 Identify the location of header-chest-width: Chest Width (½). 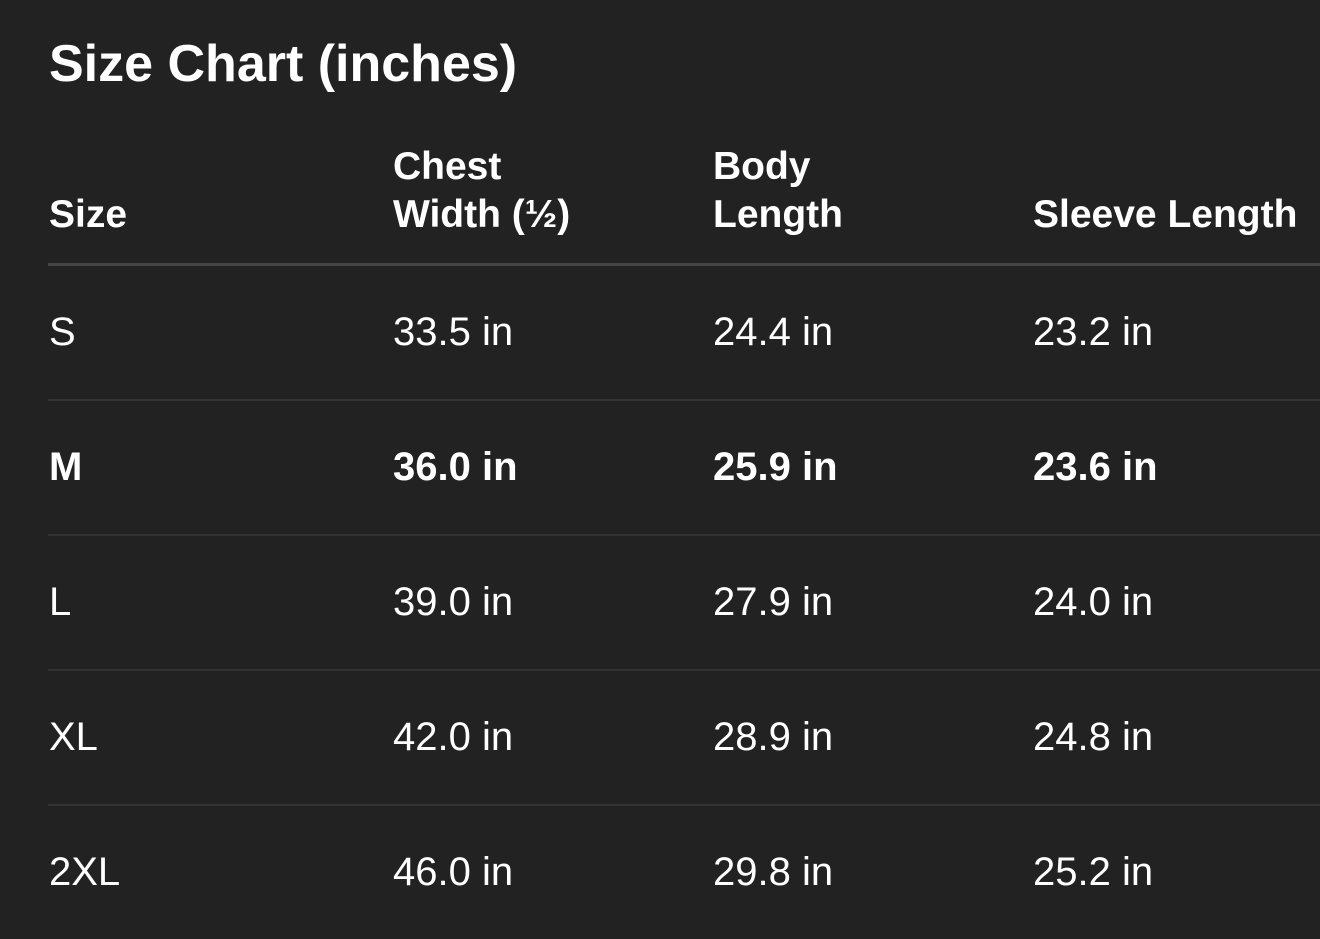
(481, 191).